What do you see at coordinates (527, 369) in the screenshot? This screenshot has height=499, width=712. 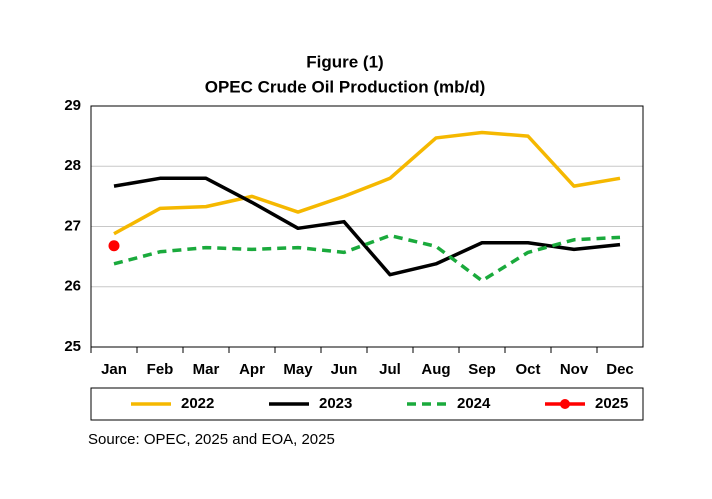 I see `x-tick-label: Oct` at bounding box center [527, 369].